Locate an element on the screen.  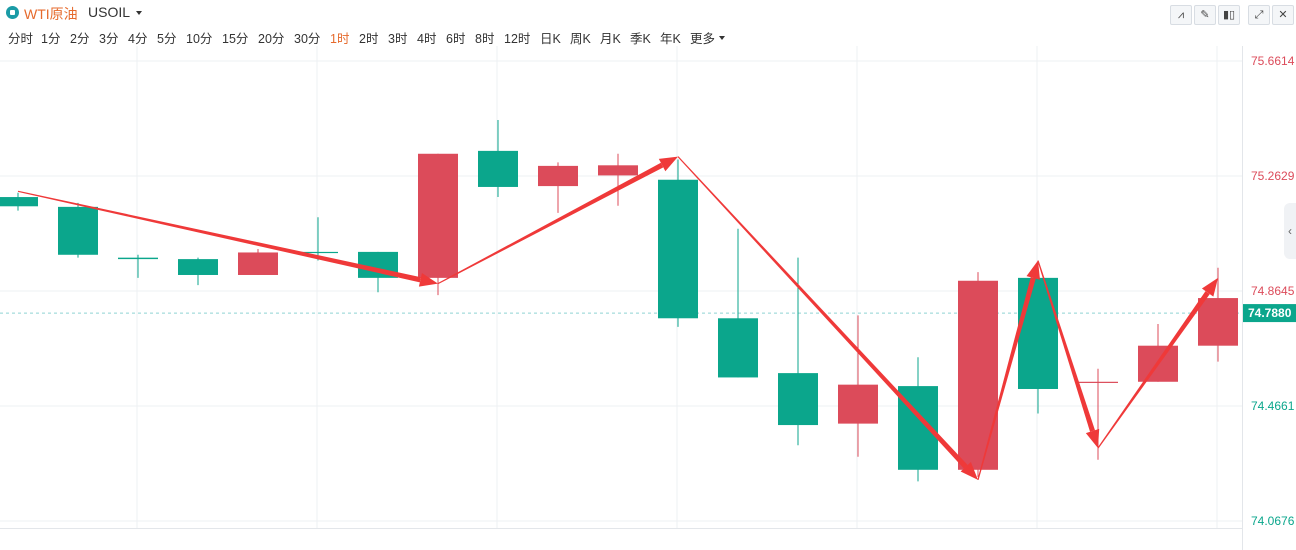
timeframe-tab: 分时 is located at coordinates (21, 39).